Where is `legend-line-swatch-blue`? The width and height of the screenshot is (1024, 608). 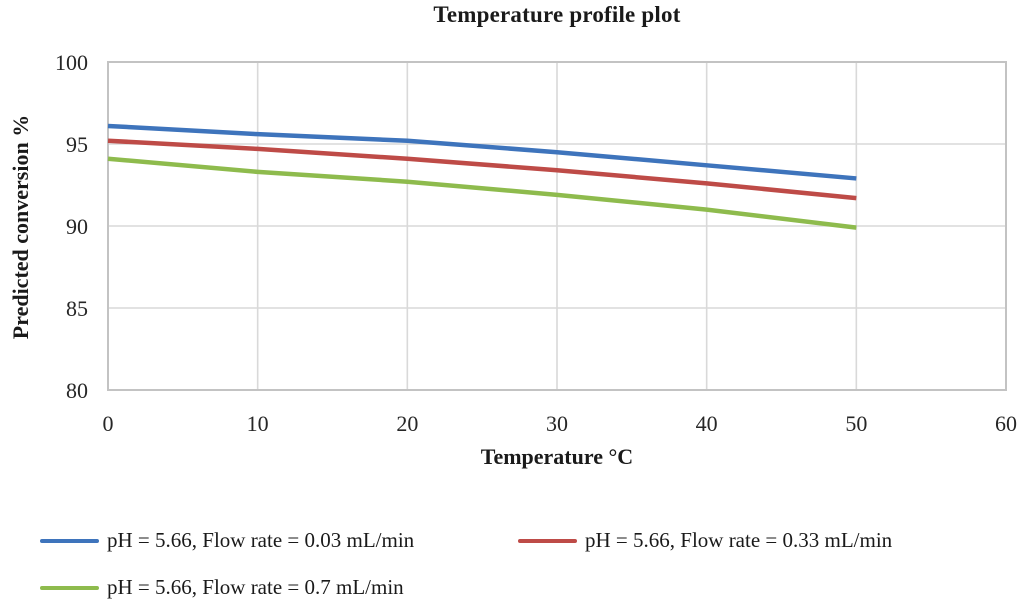
legend-line-swatch-blue is located at coordinates (69, 540).